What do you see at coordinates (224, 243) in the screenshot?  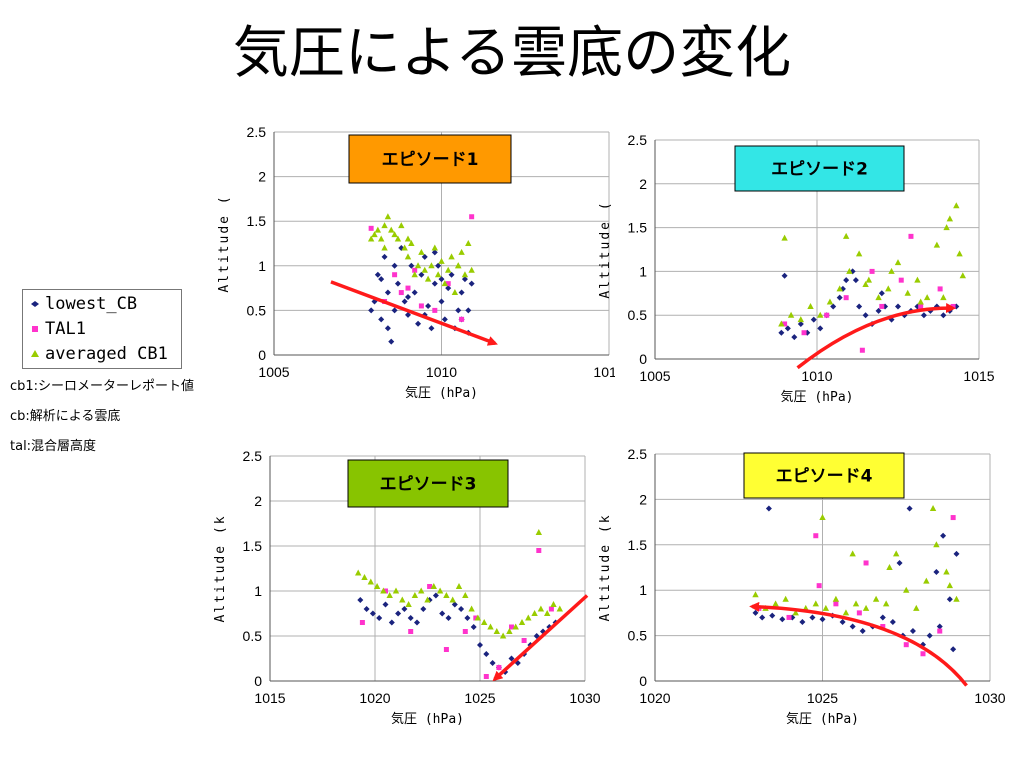 I see `y-axis-label: Altitude (` at bounding box center [224, 243].